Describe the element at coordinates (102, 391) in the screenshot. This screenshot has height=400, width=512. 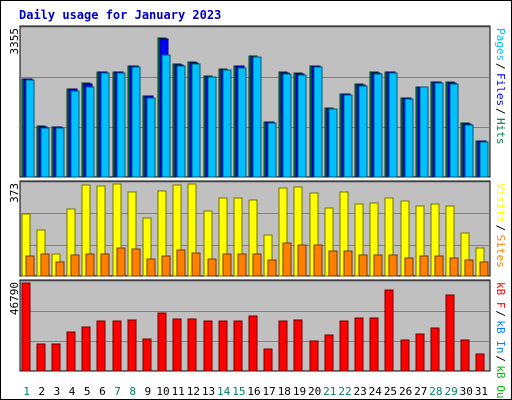
I see `x-tick-label: 6` at that location.